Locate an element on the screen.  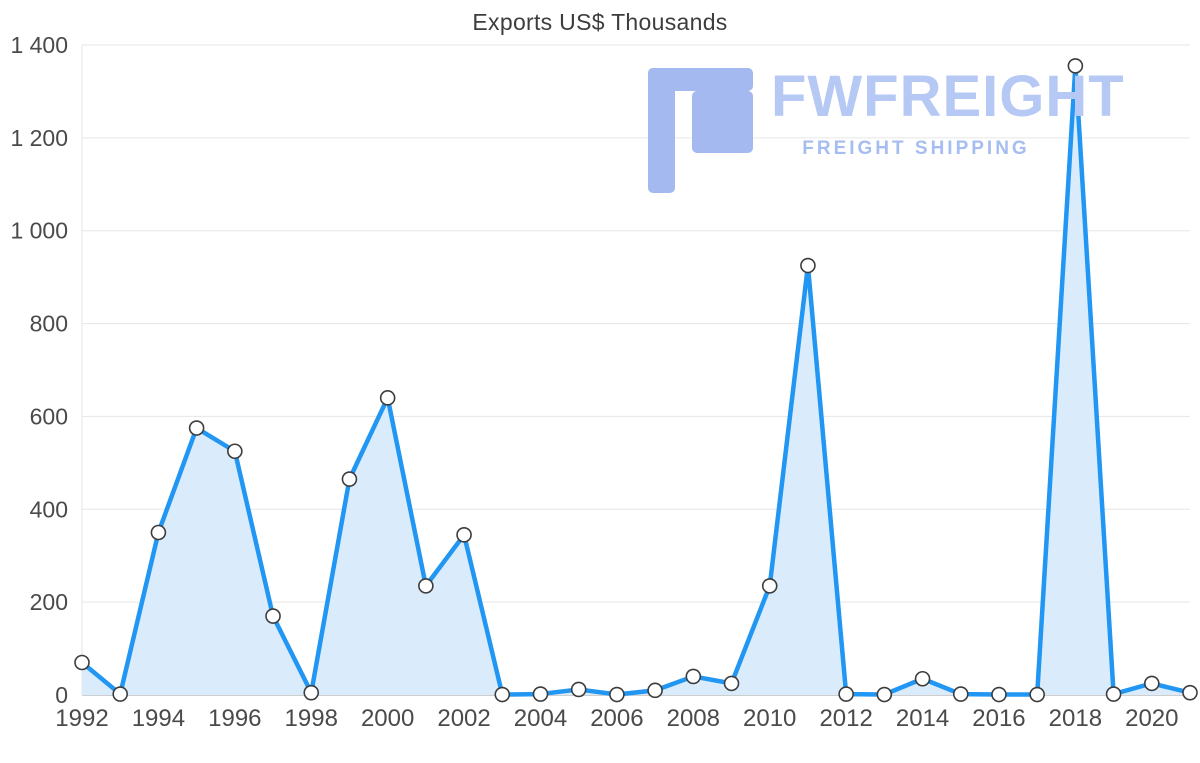
x-tick-label: 2002 is located at coordinates (463, 718).